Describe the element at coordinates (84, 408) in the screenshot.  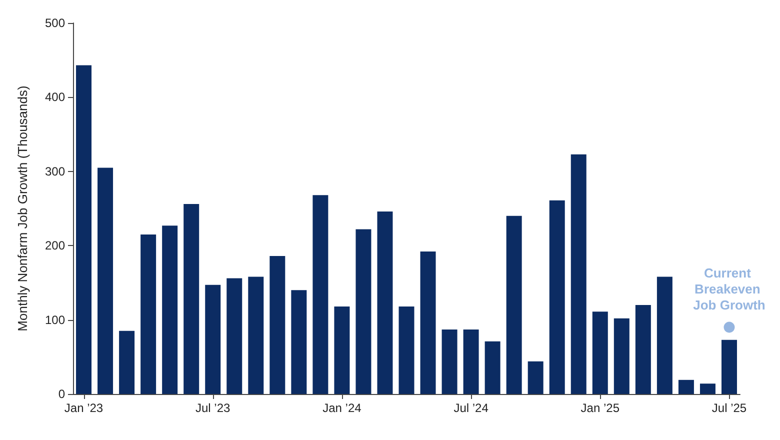
I see `x-tick-label: Jan ’23` at that location.